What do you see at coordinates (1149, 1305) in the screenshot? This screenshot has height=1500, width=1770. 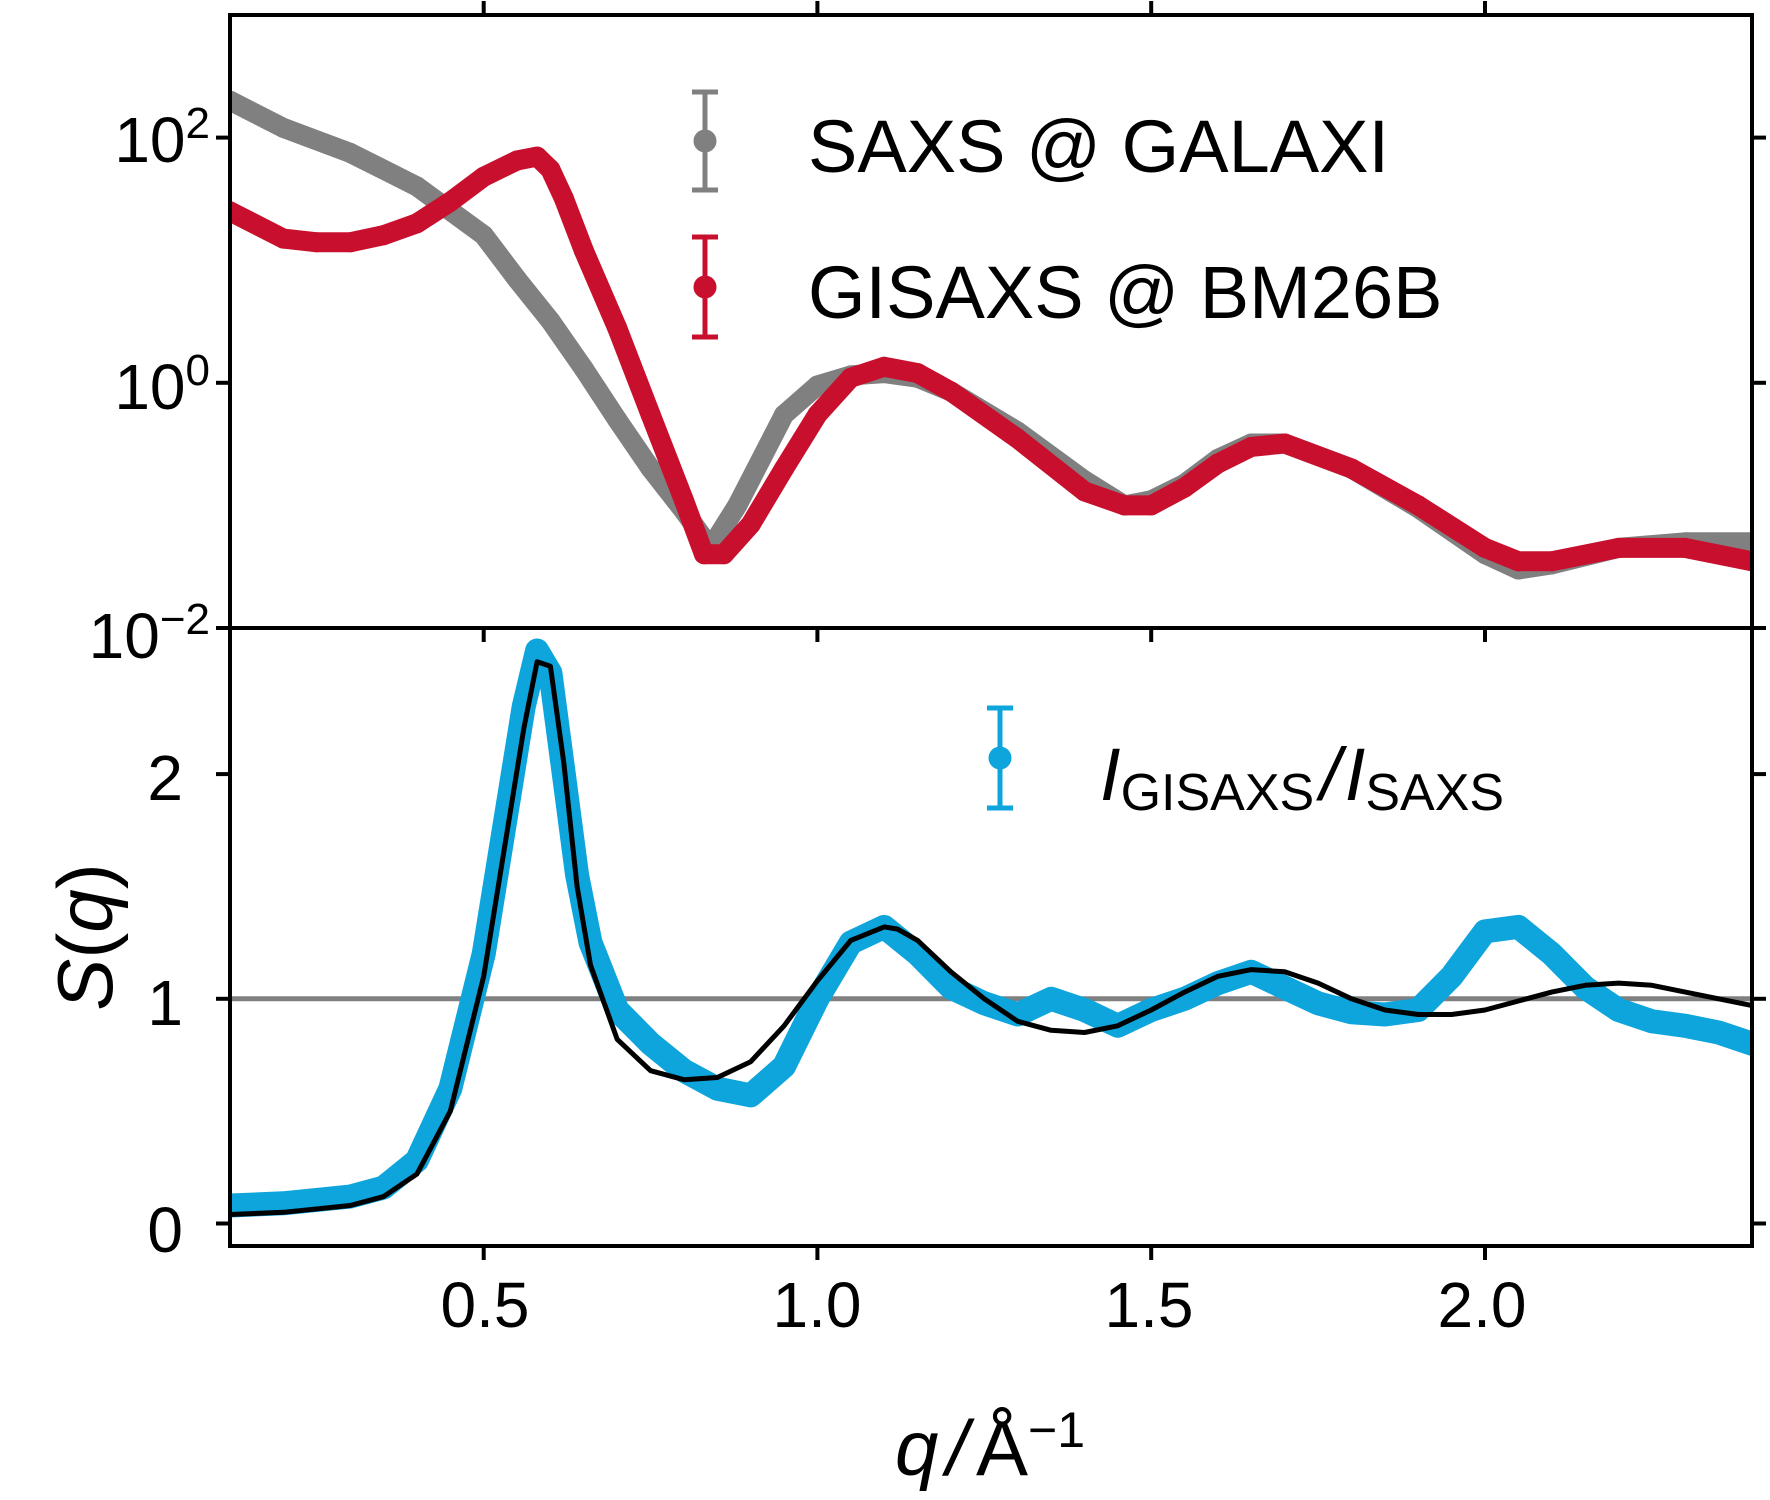 I see `xtick-label: 1.5` at bounding box center [1149, 1305].